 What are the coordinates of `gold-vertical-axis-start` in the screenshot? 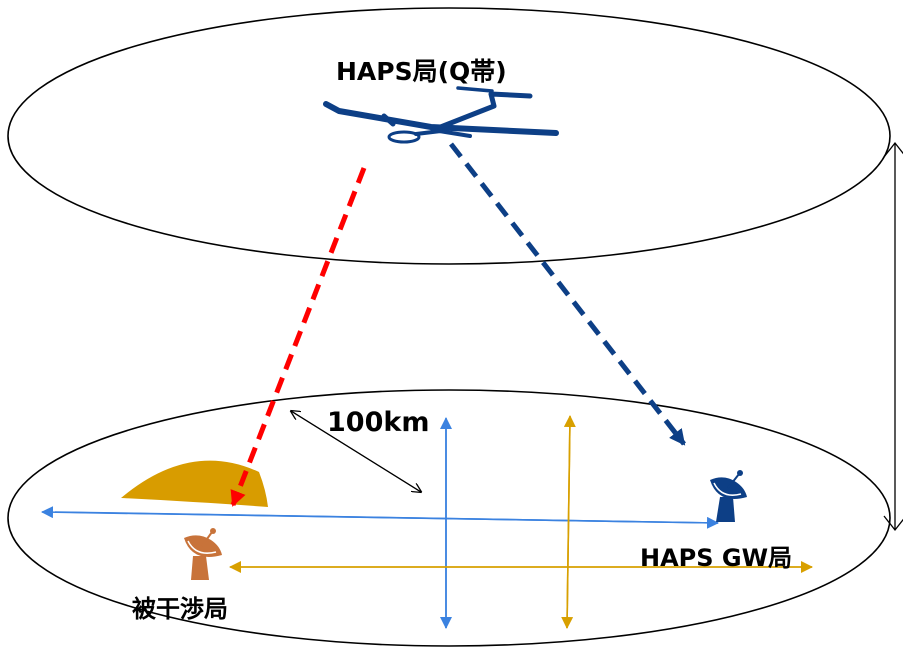 It's located at (569, 522).